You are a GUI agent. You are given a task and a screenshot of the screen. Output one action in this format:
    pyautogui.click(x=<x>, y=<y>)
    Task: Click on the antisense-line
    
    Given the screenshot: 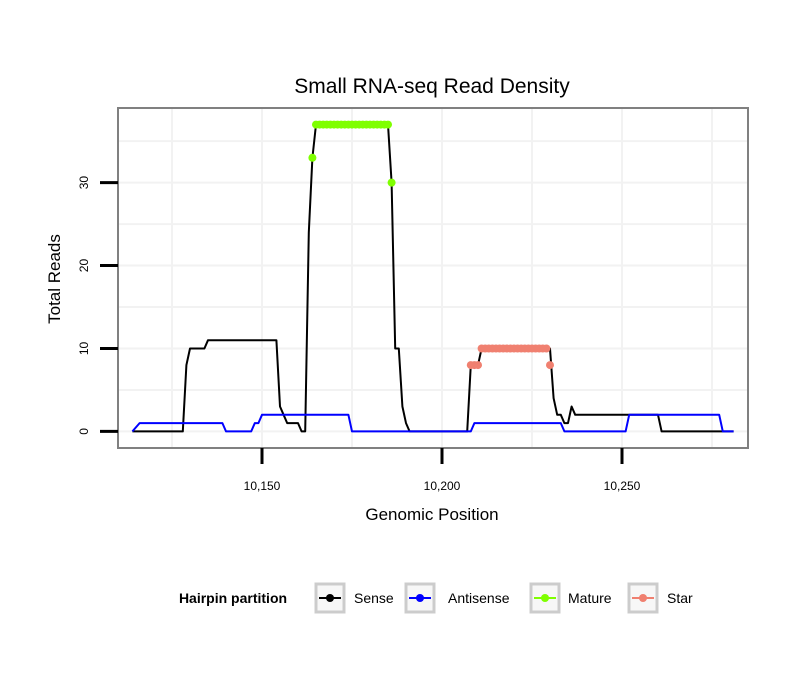 What is the action you would take?
    pyautogui.click(x=432, y=423)
    